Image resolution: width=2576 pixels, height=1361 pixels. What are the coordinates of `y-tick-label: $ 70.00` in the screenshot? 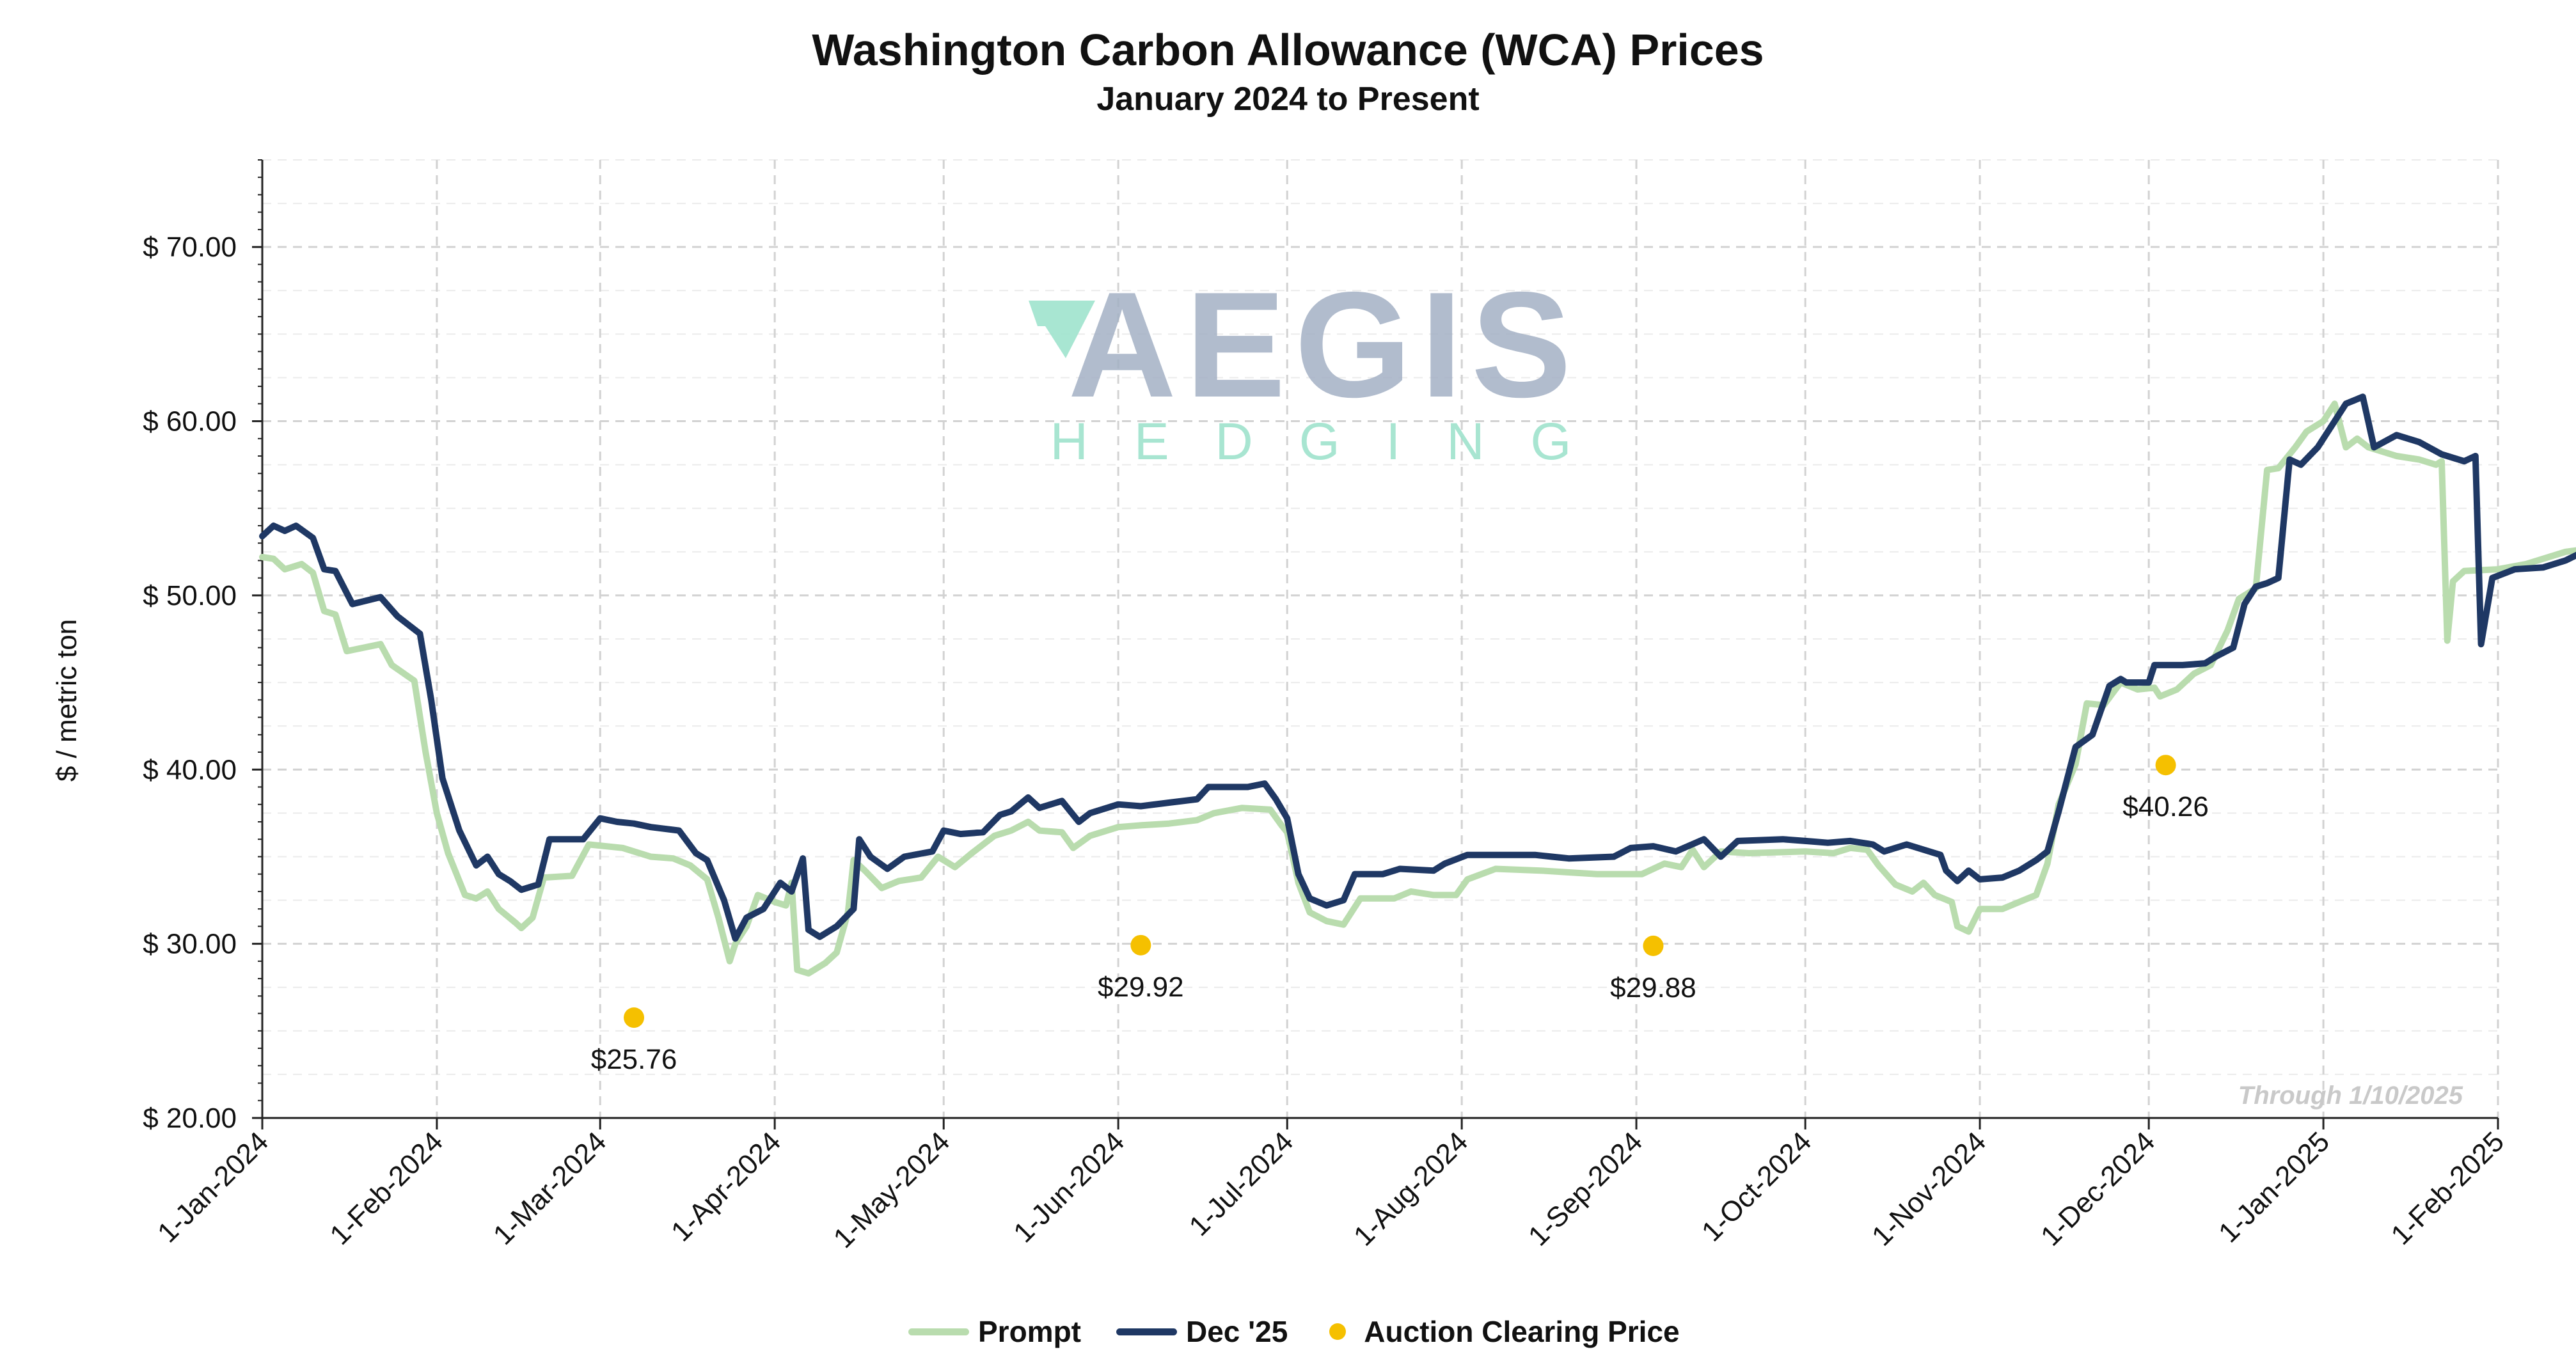 It's located at (190, 247).